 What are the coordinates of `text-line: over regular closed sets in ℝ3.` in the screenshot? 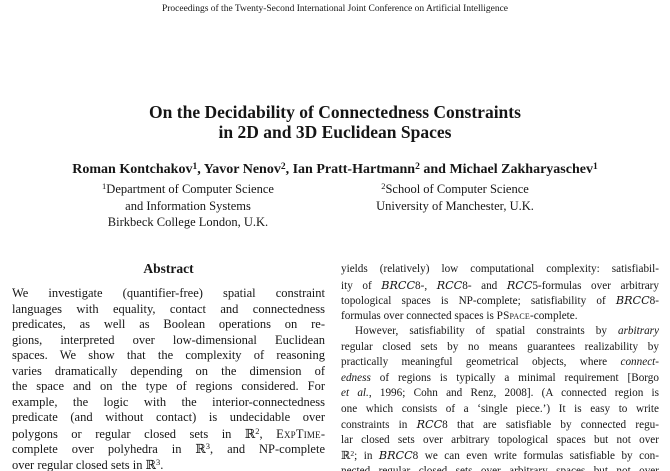 It's located at (88, 463).